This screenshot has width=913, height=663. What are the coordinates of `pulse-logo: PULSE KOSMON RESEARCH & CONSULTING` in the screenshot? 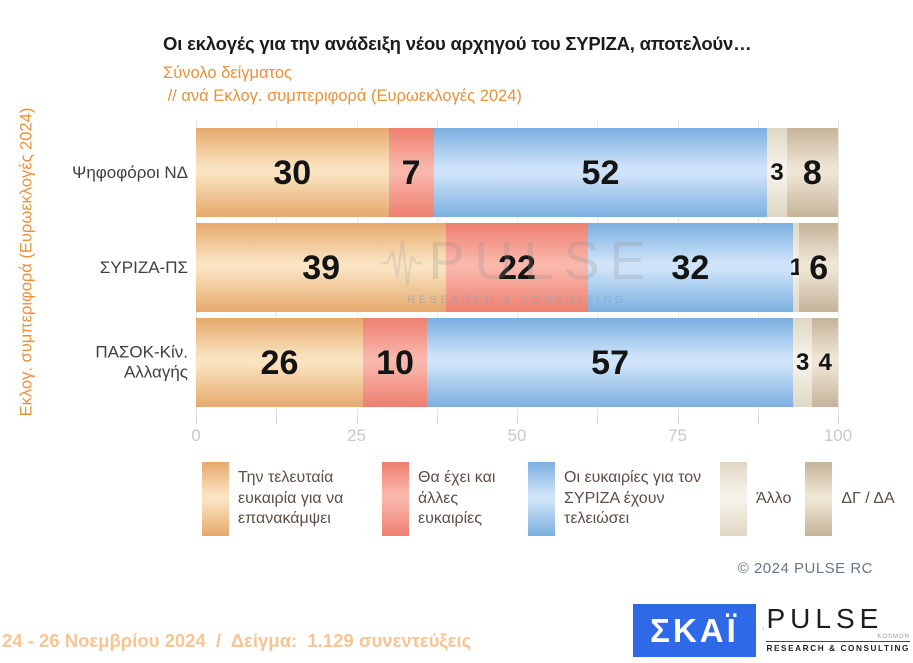 It's located at (836, 629).